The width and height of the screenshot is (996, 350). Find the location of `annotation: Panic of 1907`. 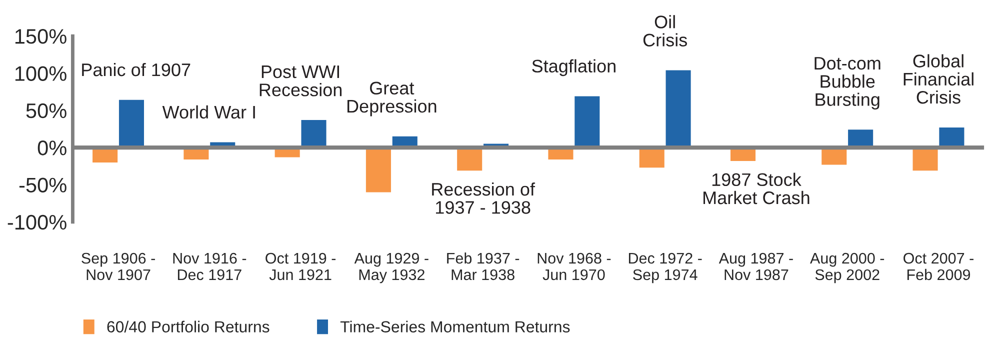

annotation: Panic of 1907 is located at coordinates (136, 69).